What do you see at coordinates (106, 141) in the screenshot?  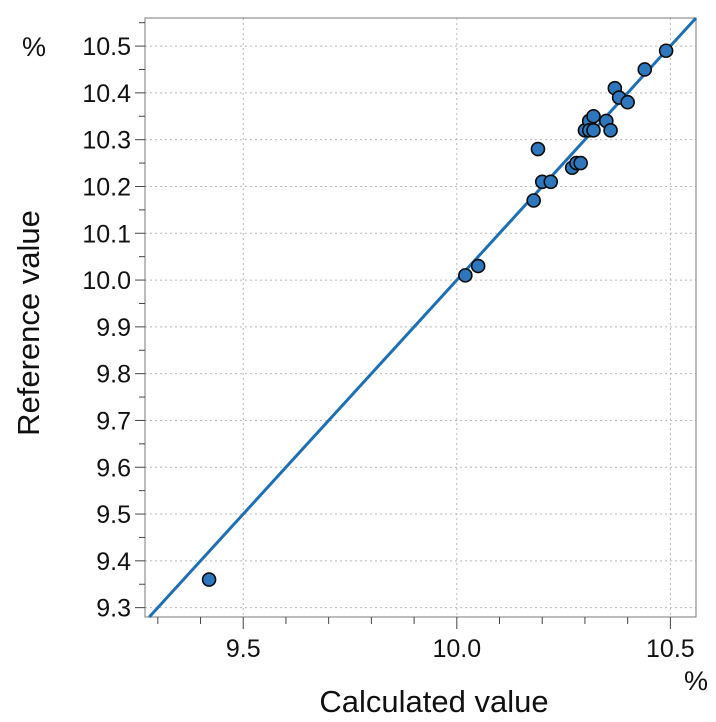 I see `y-tick-label: 10.3` at bounding box center [106, 141].